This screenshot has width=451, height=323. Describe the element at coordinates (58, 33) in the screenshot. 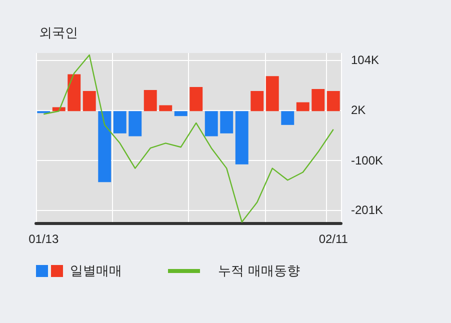

I see `chart-title: 외국인` at that location.